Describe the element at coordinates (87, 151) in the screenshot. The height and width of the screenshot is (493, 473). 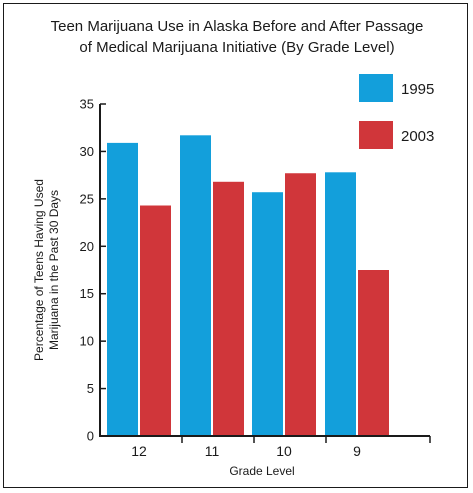
I see `y-tick-label: 30` at that location.